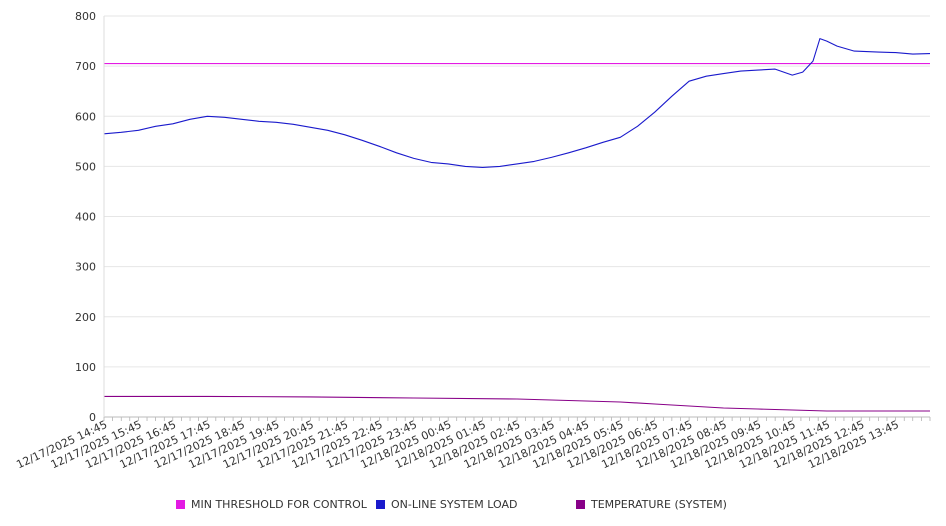 This screenshot has width=946, height=526. Describe the element at coordinates (85, 367) in the screenshot. I see `y-tick-label: 100` at that location.